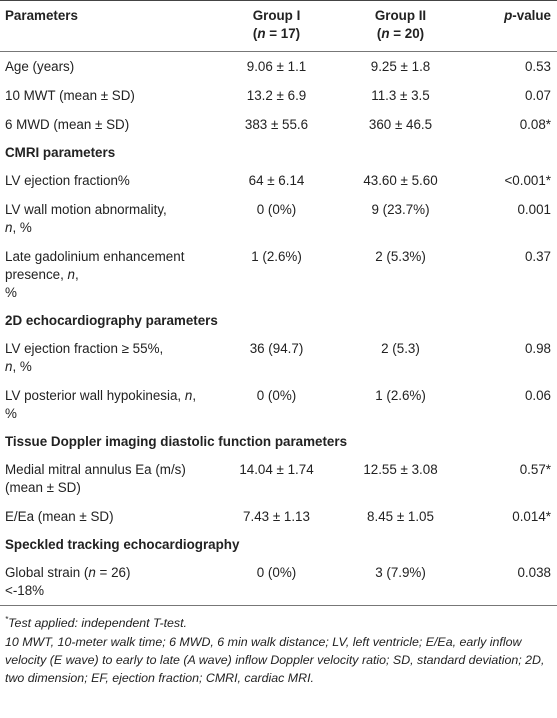  What do you see at coordinates (400, 256) in the screenshot?
I see `cell-g2-lge: 2 (5.3%)` at bounding box center [400, 256].